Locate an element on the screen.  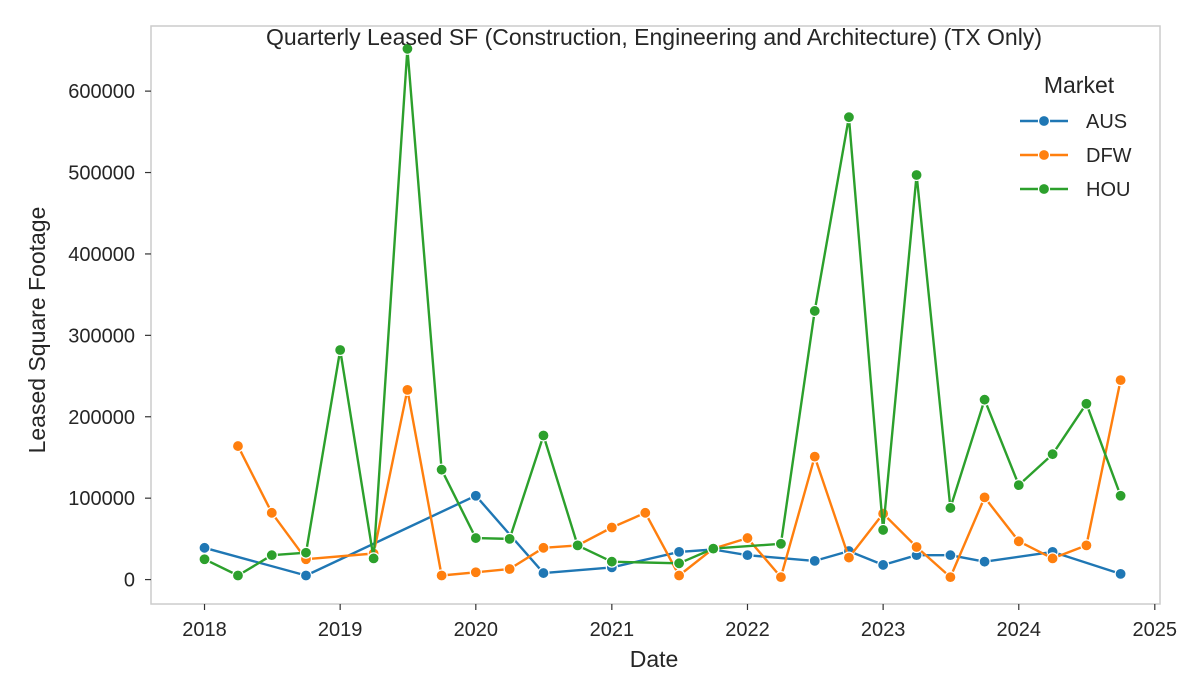
legend-label-dfw: DFW is located at coordinates (1109, 156).